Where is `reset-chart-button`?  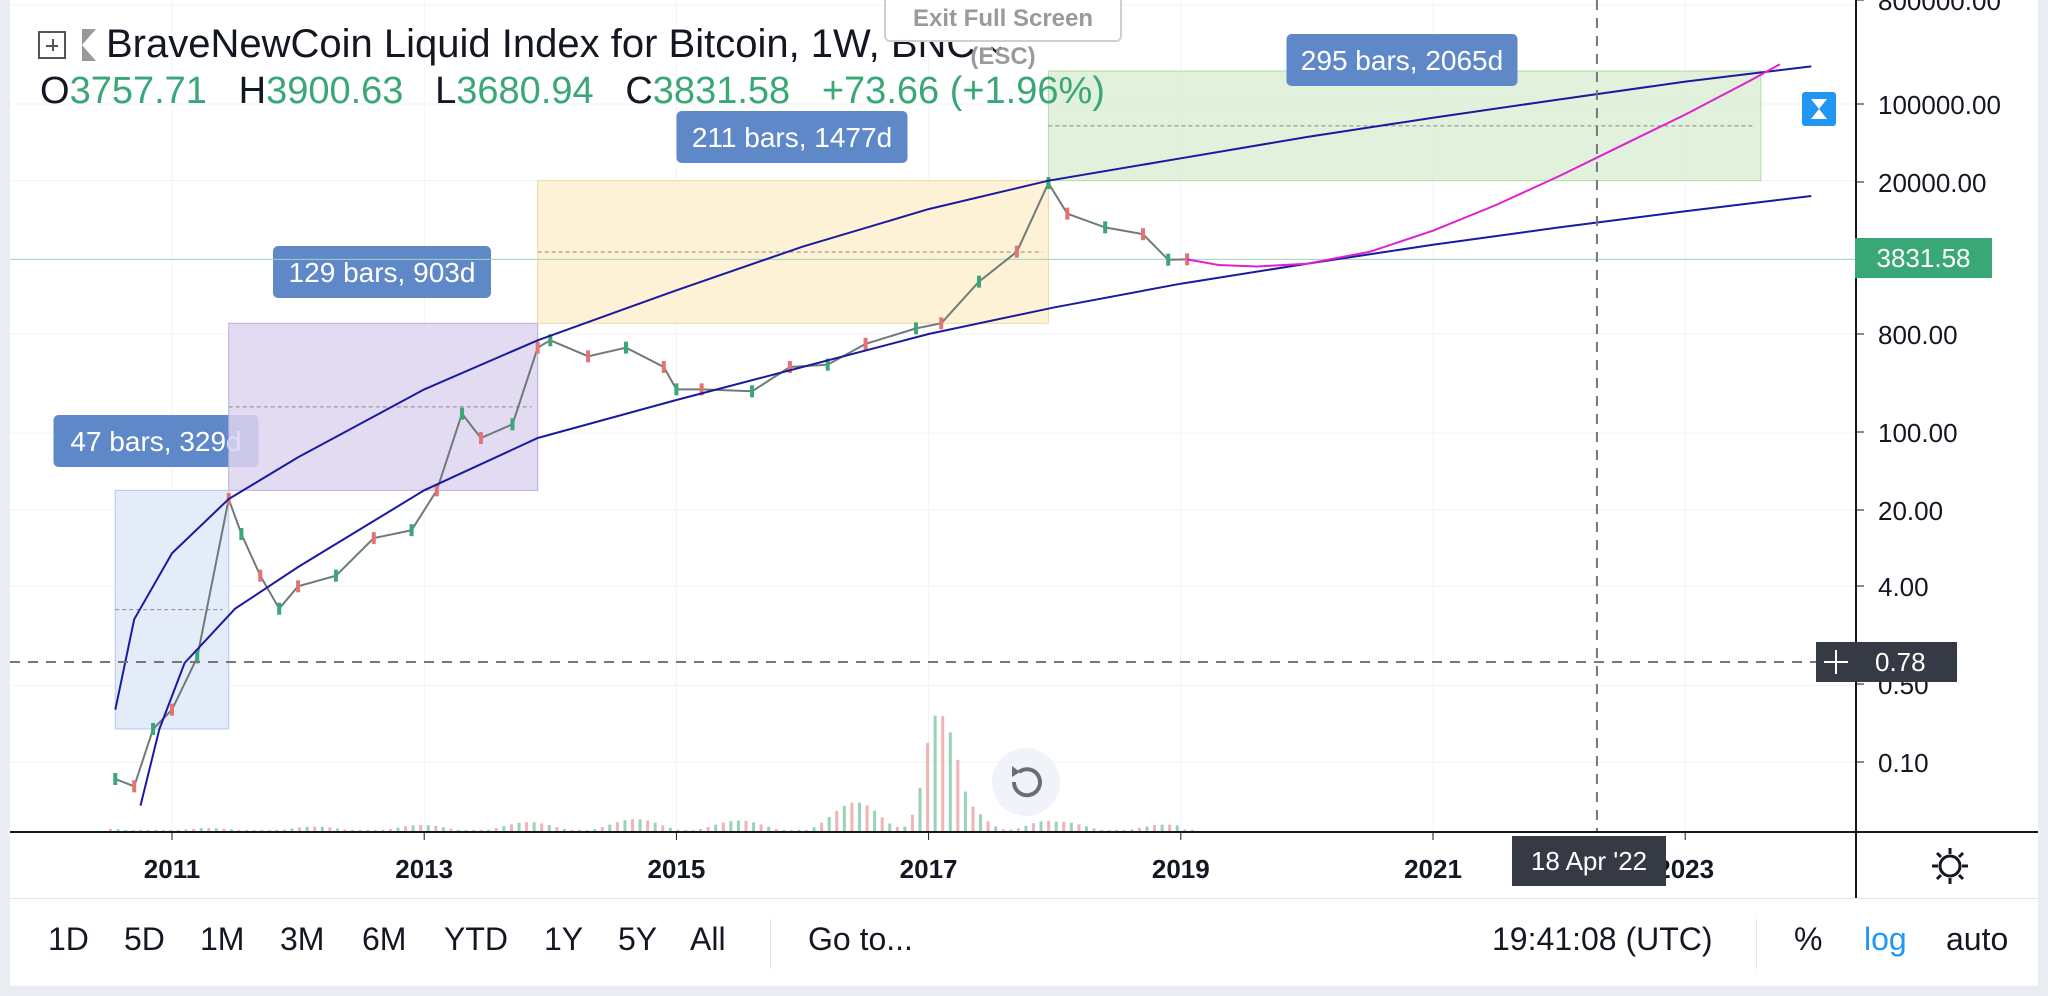
reset-chart-button is located at coordinates (1026, 782).